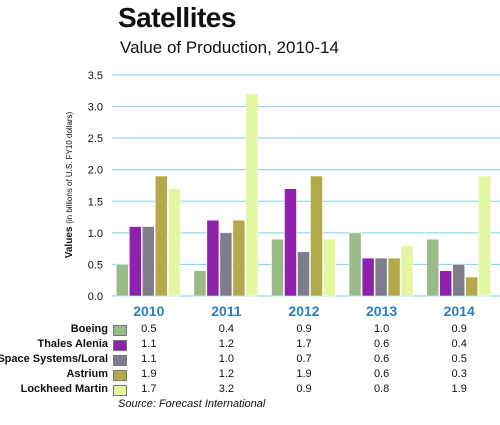 The image size is (500, 425). What do you see at coordinates (72, 344) in the screenshot?
I see `series-name: Thales Alenia` at bounding box center [72, 344].